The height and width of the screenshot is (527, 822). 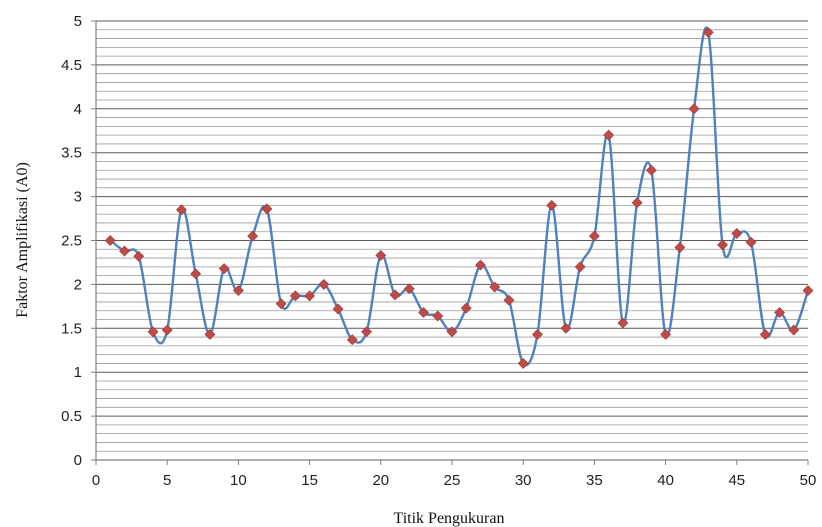 I want to click on x-tick-label: 10, so click(x=238, y=480).